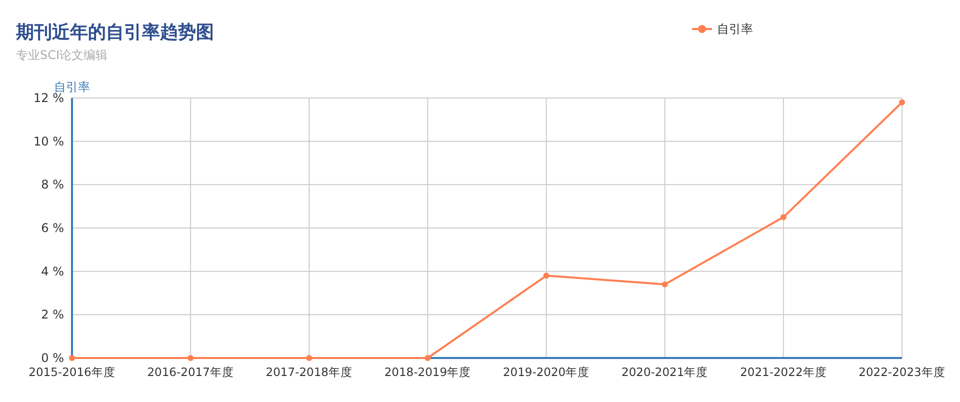 The width and height of the screenshot is (960, 402). Describe the element at coordinates (665, 372) in the screenshot. I see `x-tick-label: 2020-2021年度` at that location.